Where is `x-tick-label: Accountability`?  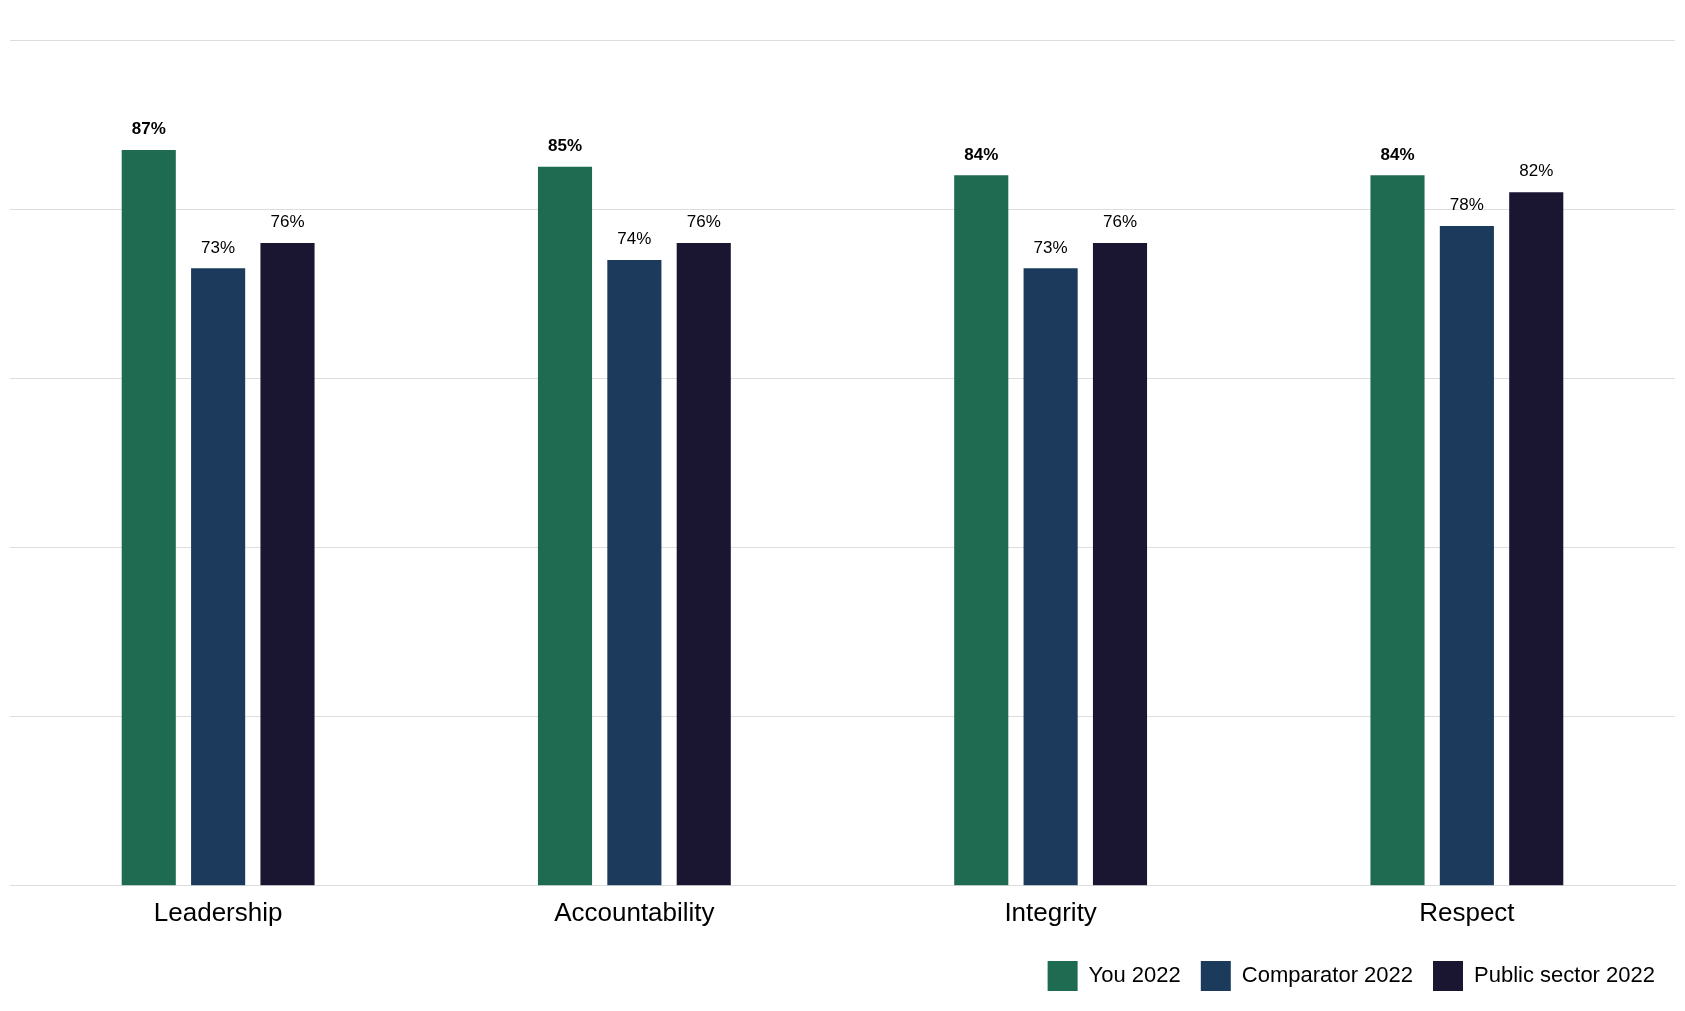
x-tick-label: Accountability is located at coordinates (634, 911).